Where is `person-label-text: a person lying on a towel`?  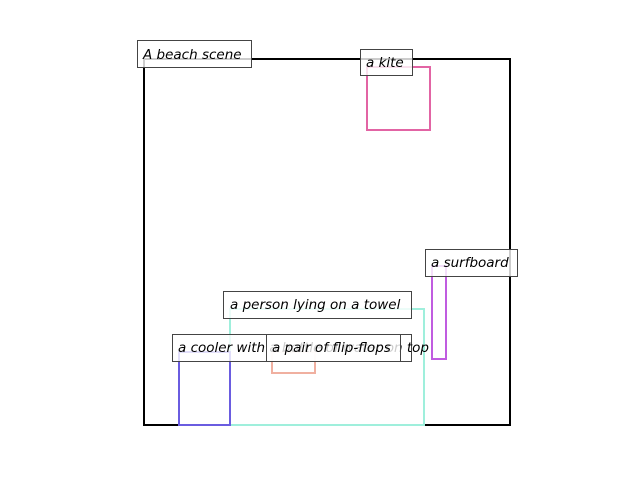 person-label-text: a person lying on a towel is located at coordinates (315, 305).